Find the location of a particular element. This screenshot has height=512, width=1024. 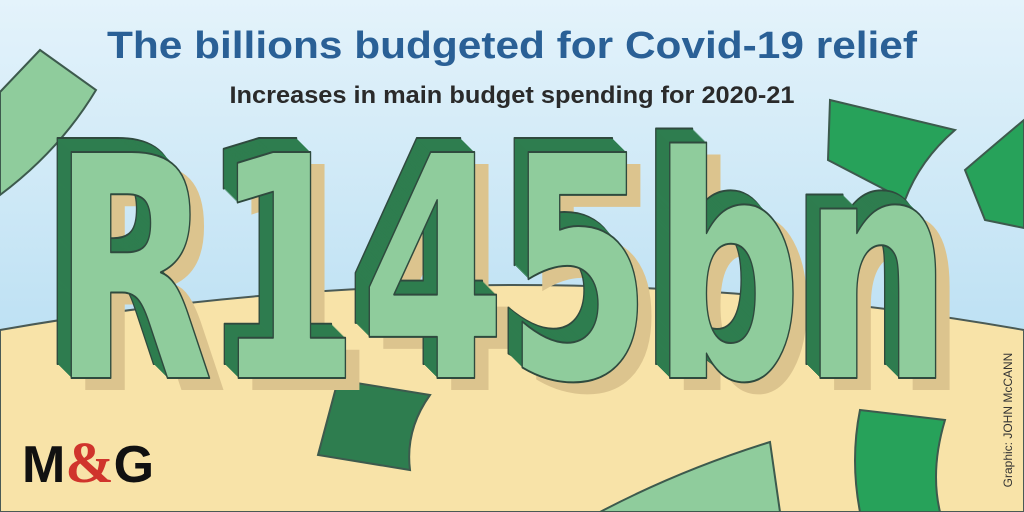

logo: M&G is located at coordinates (88, 462).